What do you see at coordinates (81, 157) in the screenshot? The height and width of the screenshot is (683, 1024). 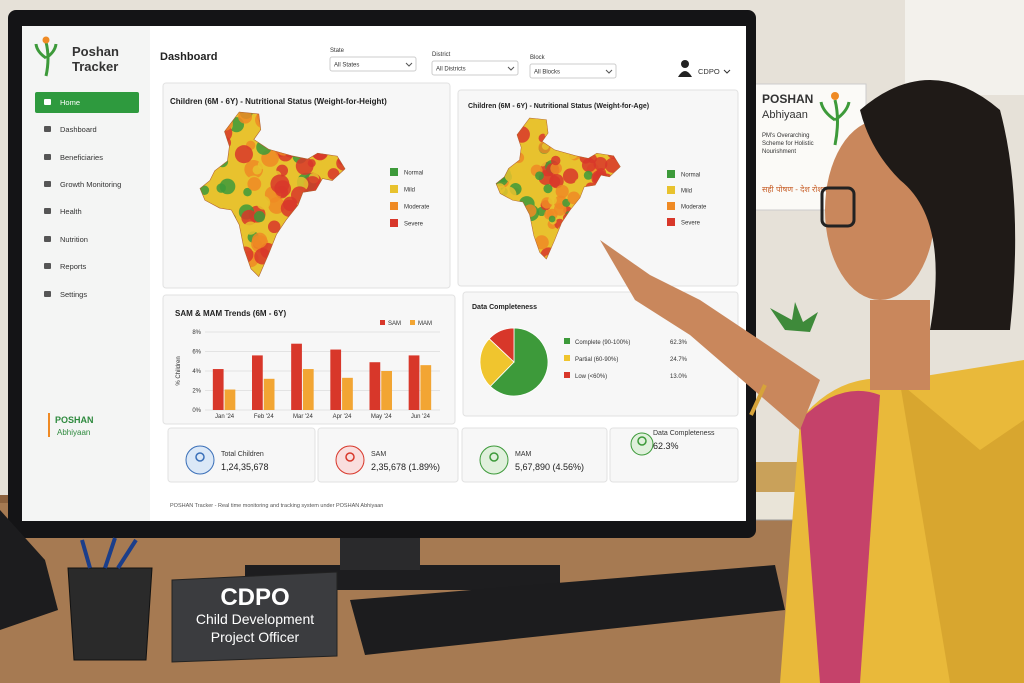 I see `menu-item: Beneficiaries` at bounding box center [81, 157].